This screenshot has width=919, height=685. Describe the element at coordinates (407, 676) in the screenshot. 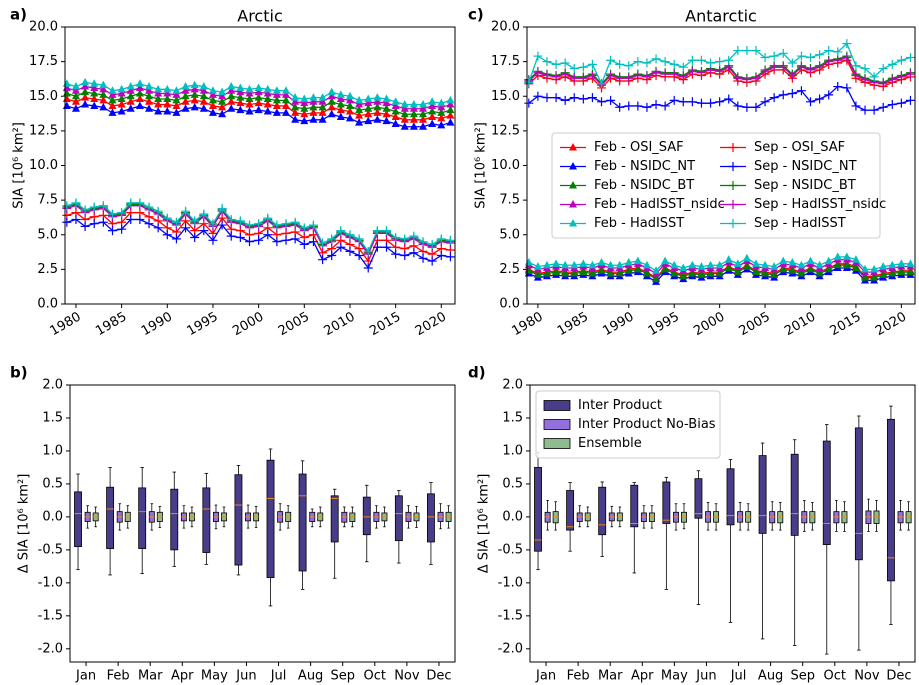

I see `x-tick-label: Nov` at that location.